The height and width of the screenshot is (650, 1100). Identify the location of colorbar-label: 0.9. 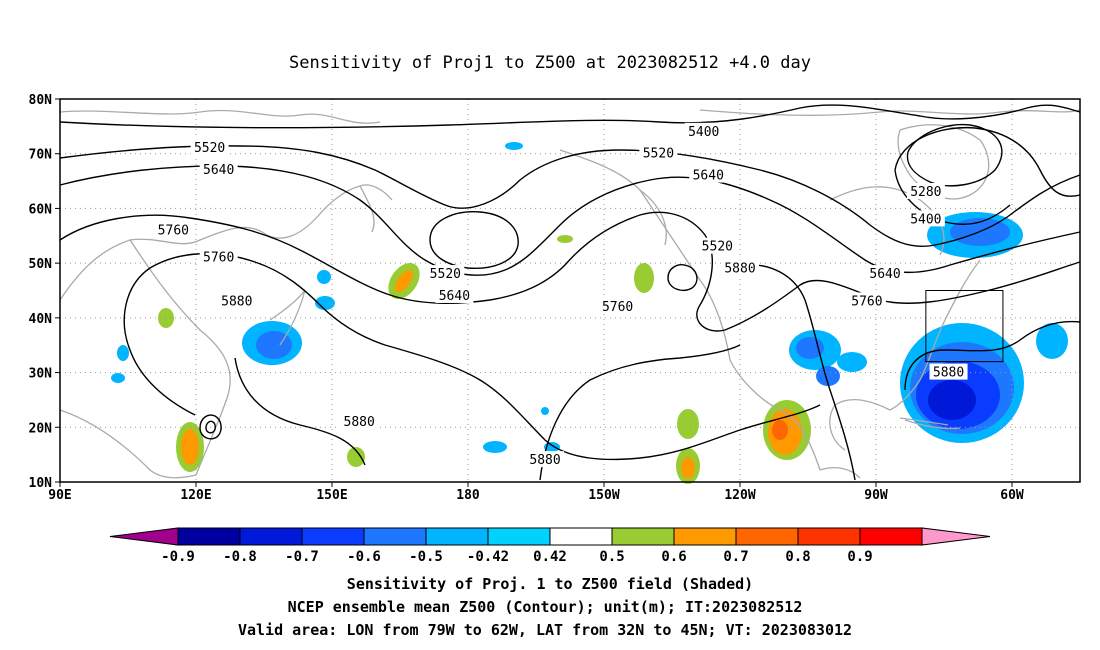
(859, 557).